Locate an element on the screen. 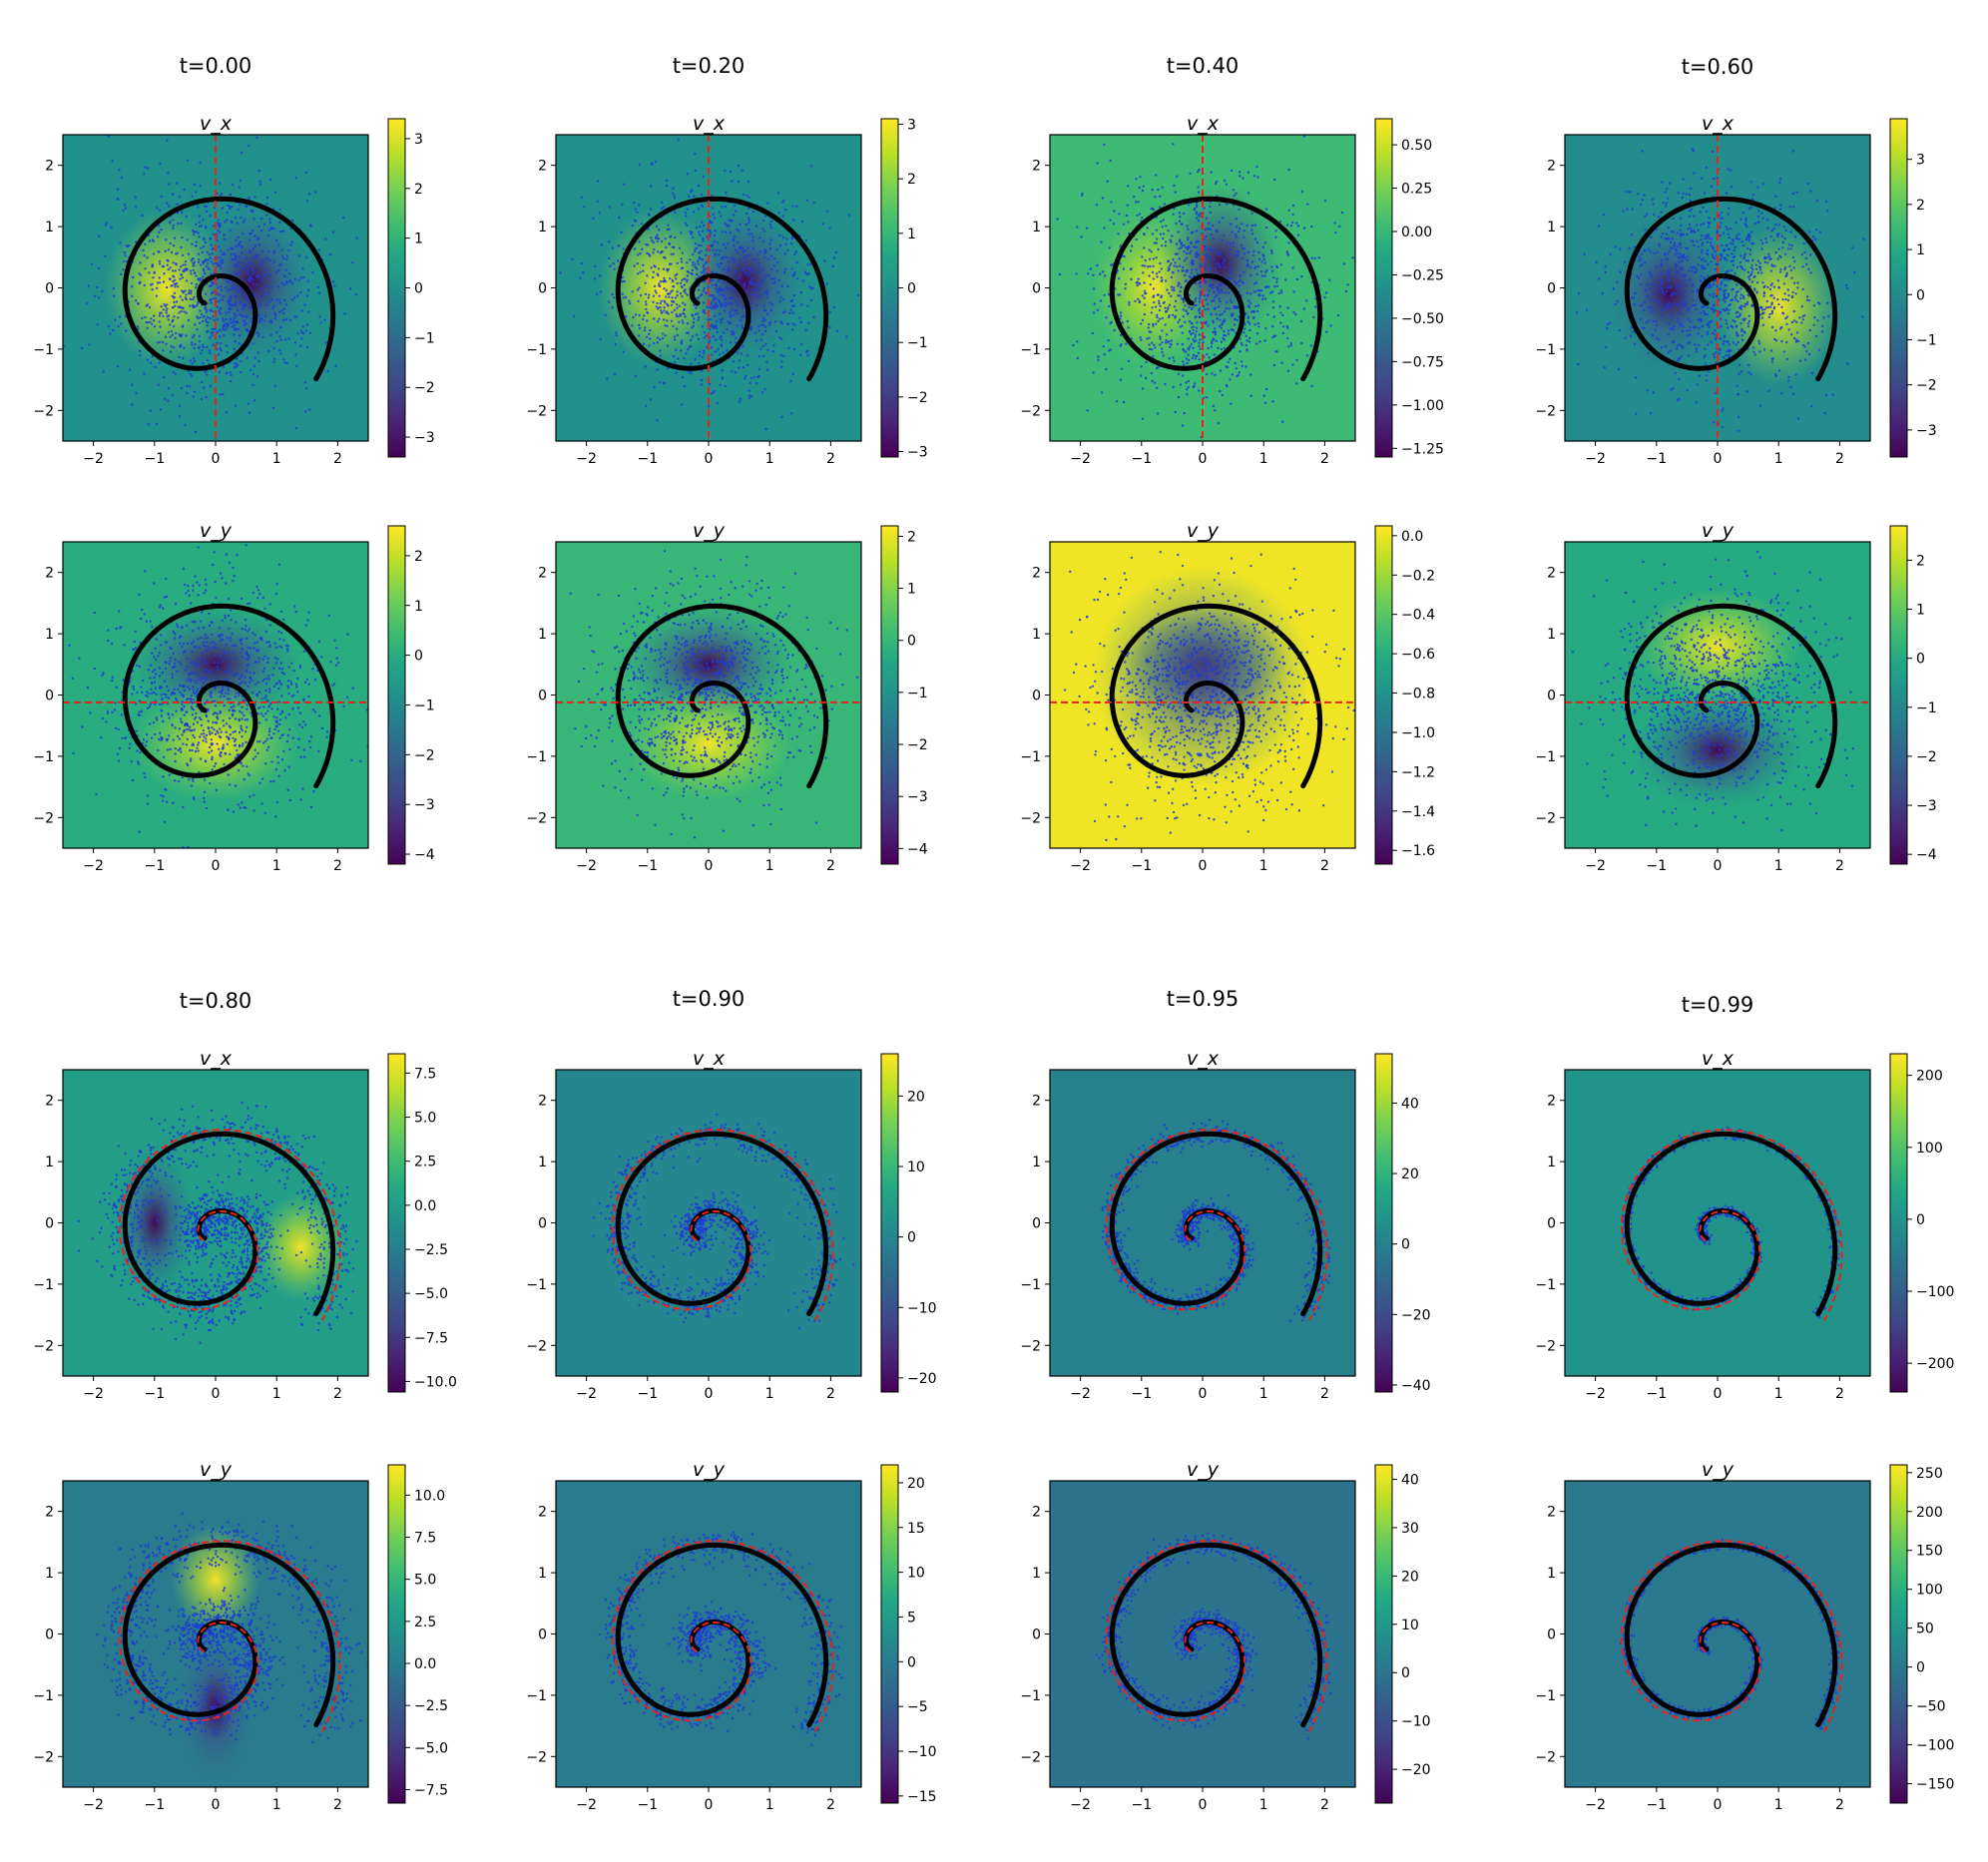 The width and height of the screenshot is (1988, 1862). particles is located at coordinates (1205, 287).